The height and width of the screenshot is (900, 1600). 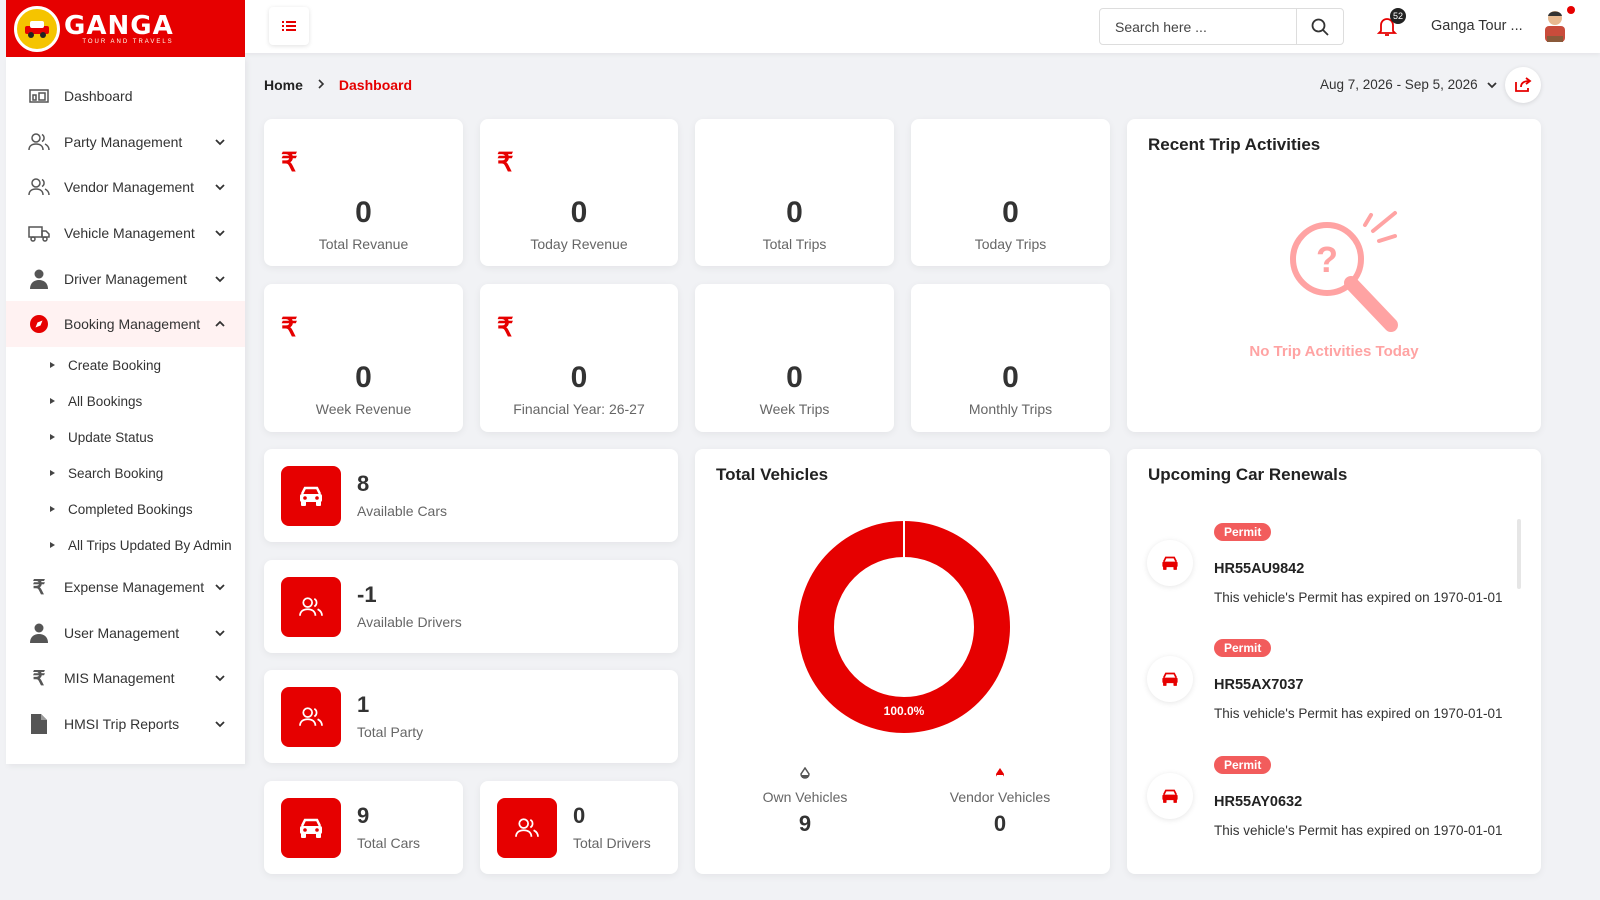 I want to click on subnav-update-status: Update Status, so click(x=125, y=437).